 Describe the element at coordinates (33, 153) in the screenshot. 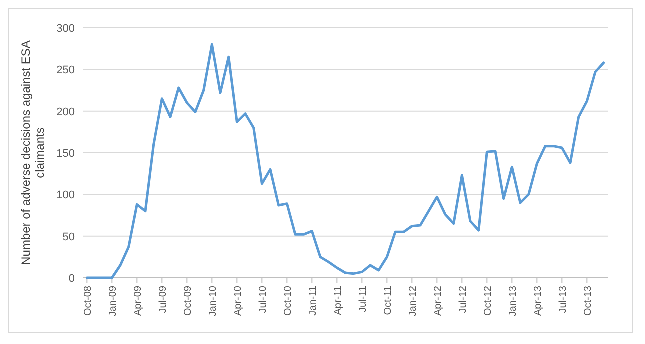

I see `y-axis-title: Number of adverse decisions against ESA claimants` at that location.